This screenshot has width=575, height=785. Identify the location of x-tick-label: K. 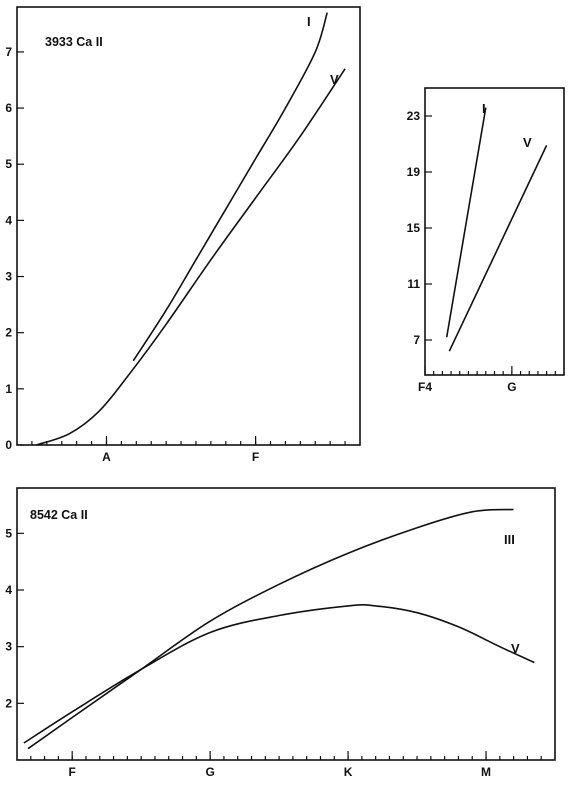
(348, 772).